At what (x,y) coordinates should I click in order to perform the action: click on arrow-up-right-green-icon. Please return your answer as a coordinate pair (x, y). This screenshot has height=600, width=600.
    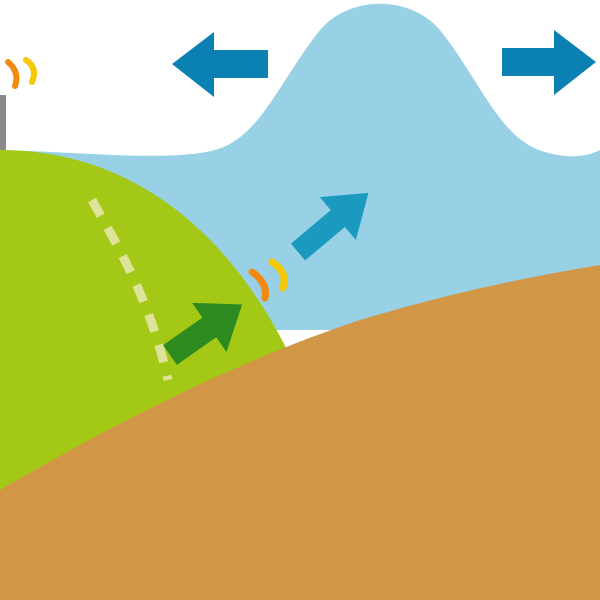
    Looking at the image, I should click on (203, 333).